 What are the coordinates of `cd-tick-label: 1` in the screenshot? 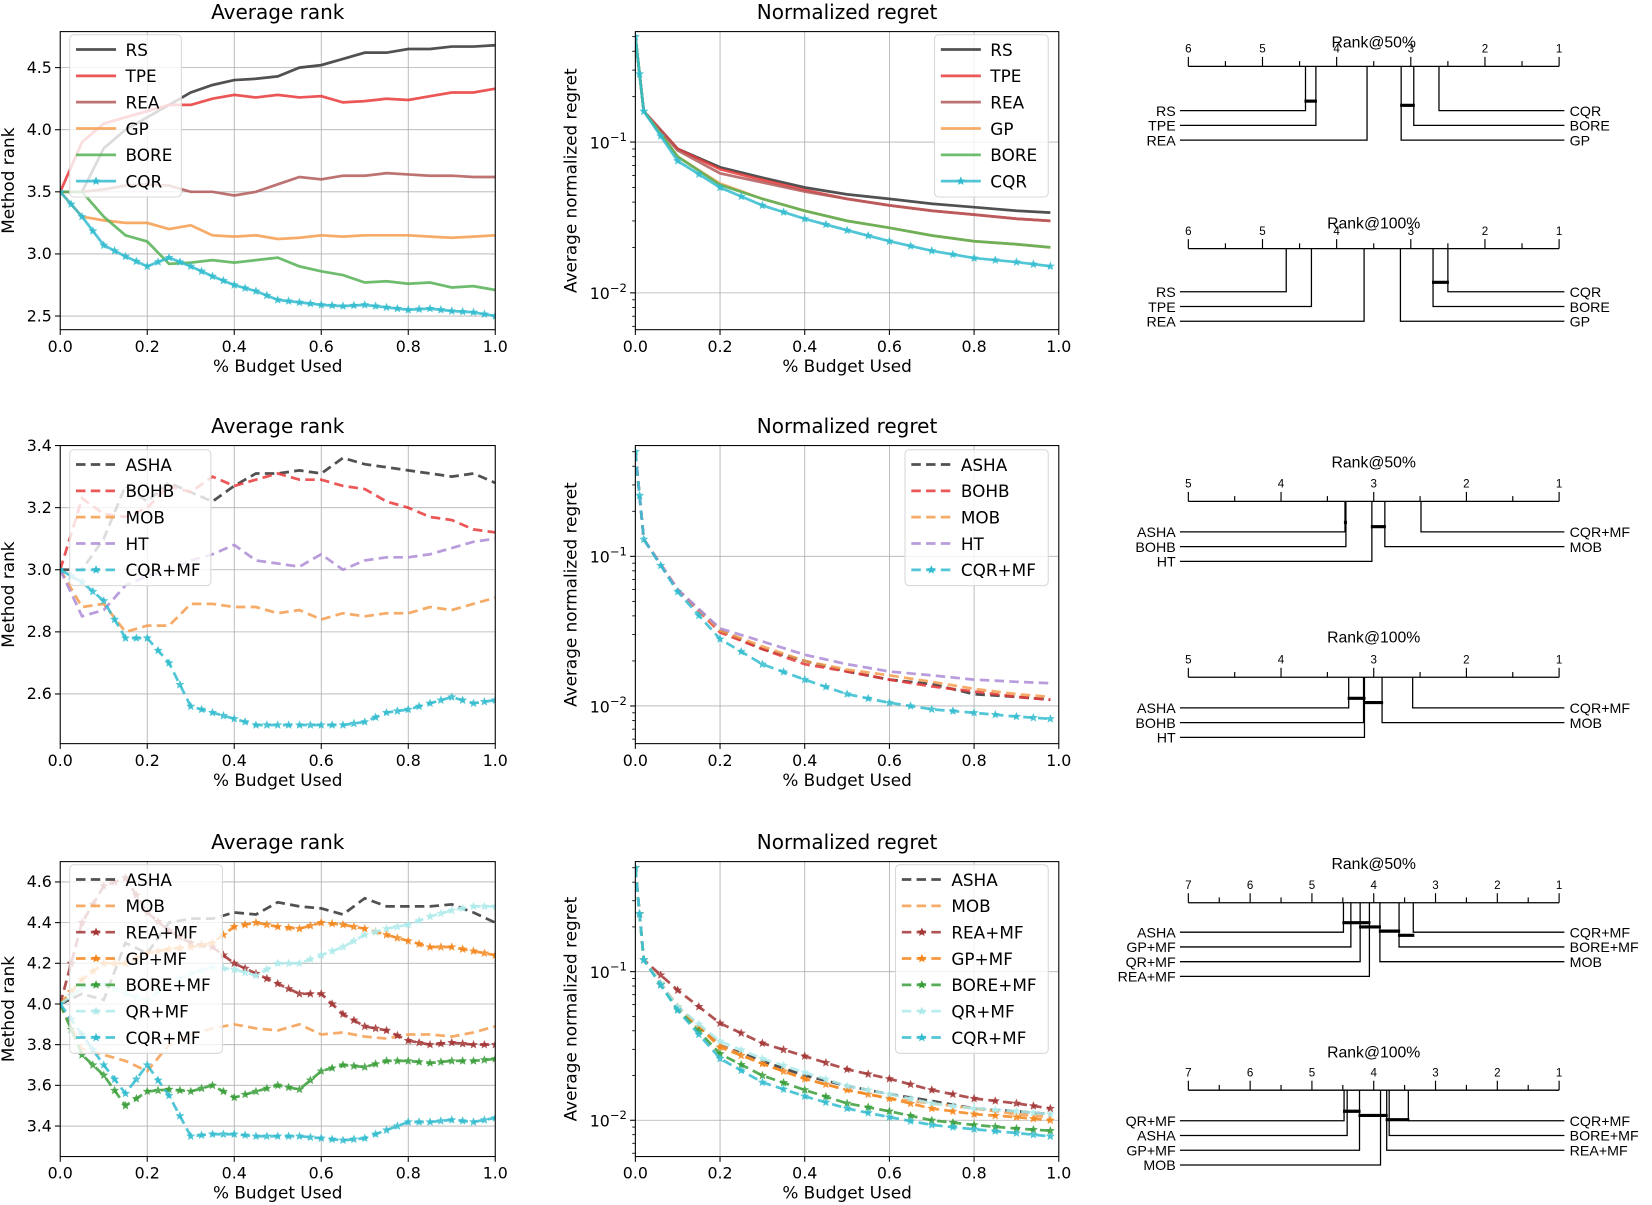 It's located at (1559, 485).